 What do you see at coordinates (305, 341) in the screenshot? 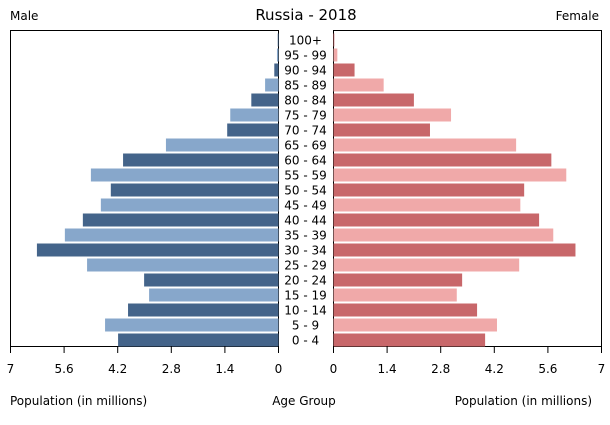
I see `age-group-label: 0 - 4` at bounding box center [305, 341].